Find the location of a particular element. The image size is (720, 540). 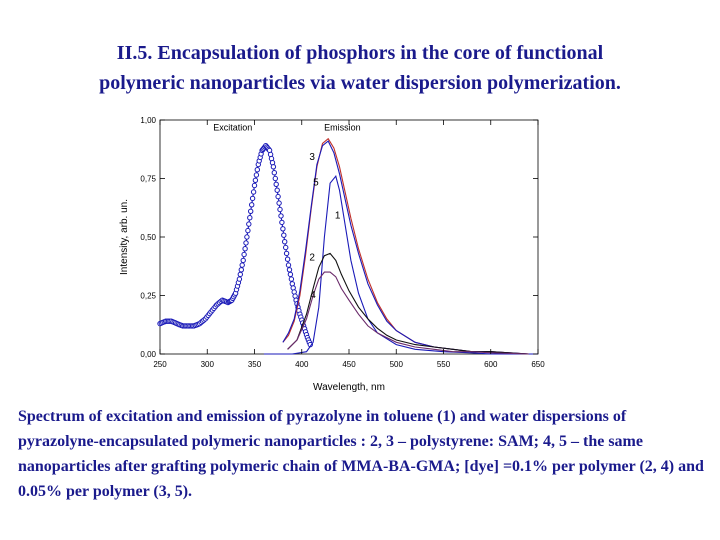

y-tick-label: 0,50 is located at coordinates (148, 237).